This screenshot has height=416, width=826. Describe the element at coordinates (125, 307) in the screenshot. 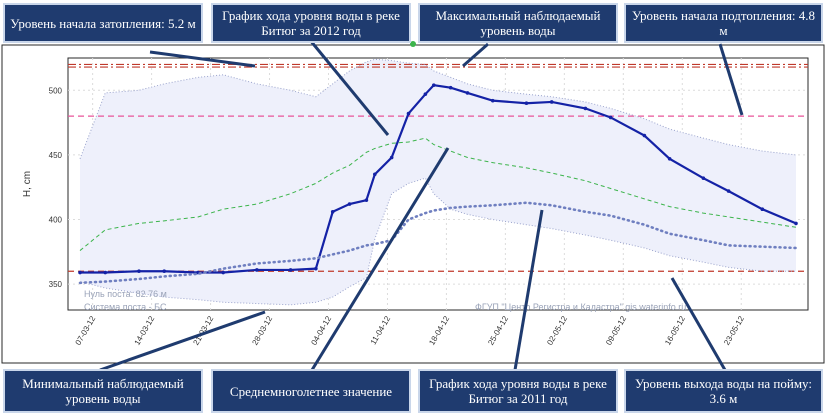

I see `watermark-system: Система поста - БС` at that location.